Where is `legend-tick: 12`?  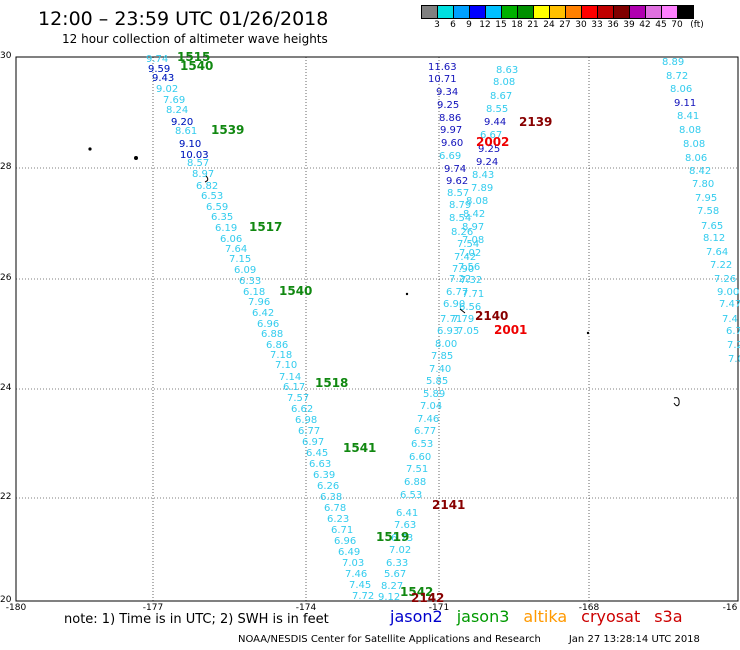 legend-tick: 12 is located at coordinates (485, 25).